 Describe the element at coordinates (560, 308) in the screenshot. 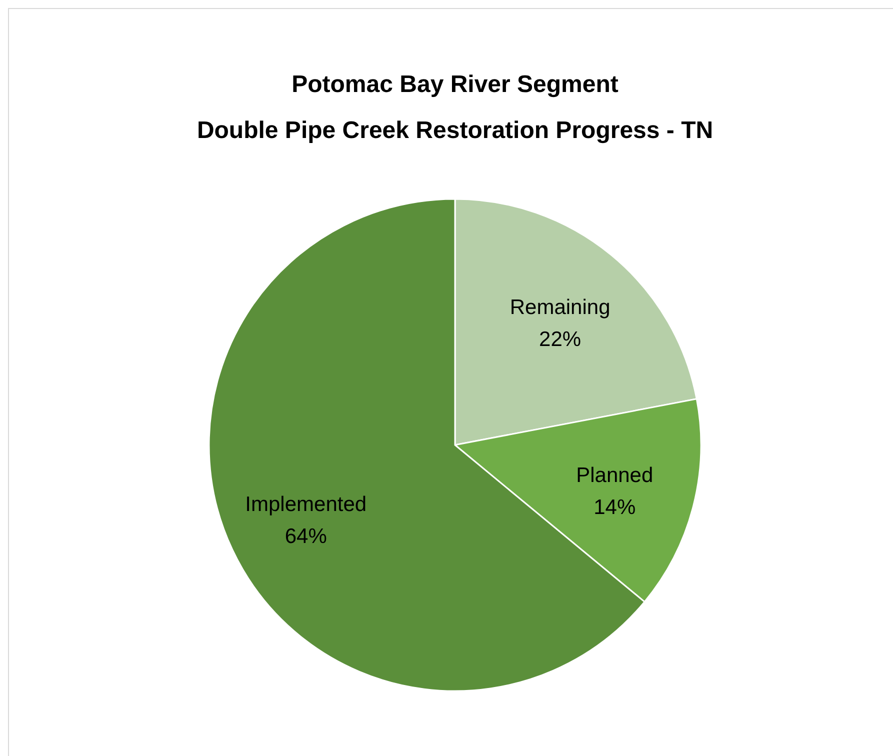

I see `slice-label: Remaining` at that location.